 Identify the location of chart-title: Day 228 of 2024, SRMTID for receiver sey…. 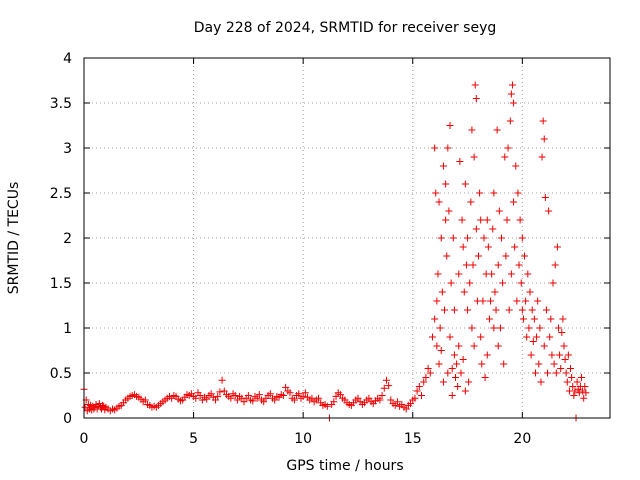
(345, 28).